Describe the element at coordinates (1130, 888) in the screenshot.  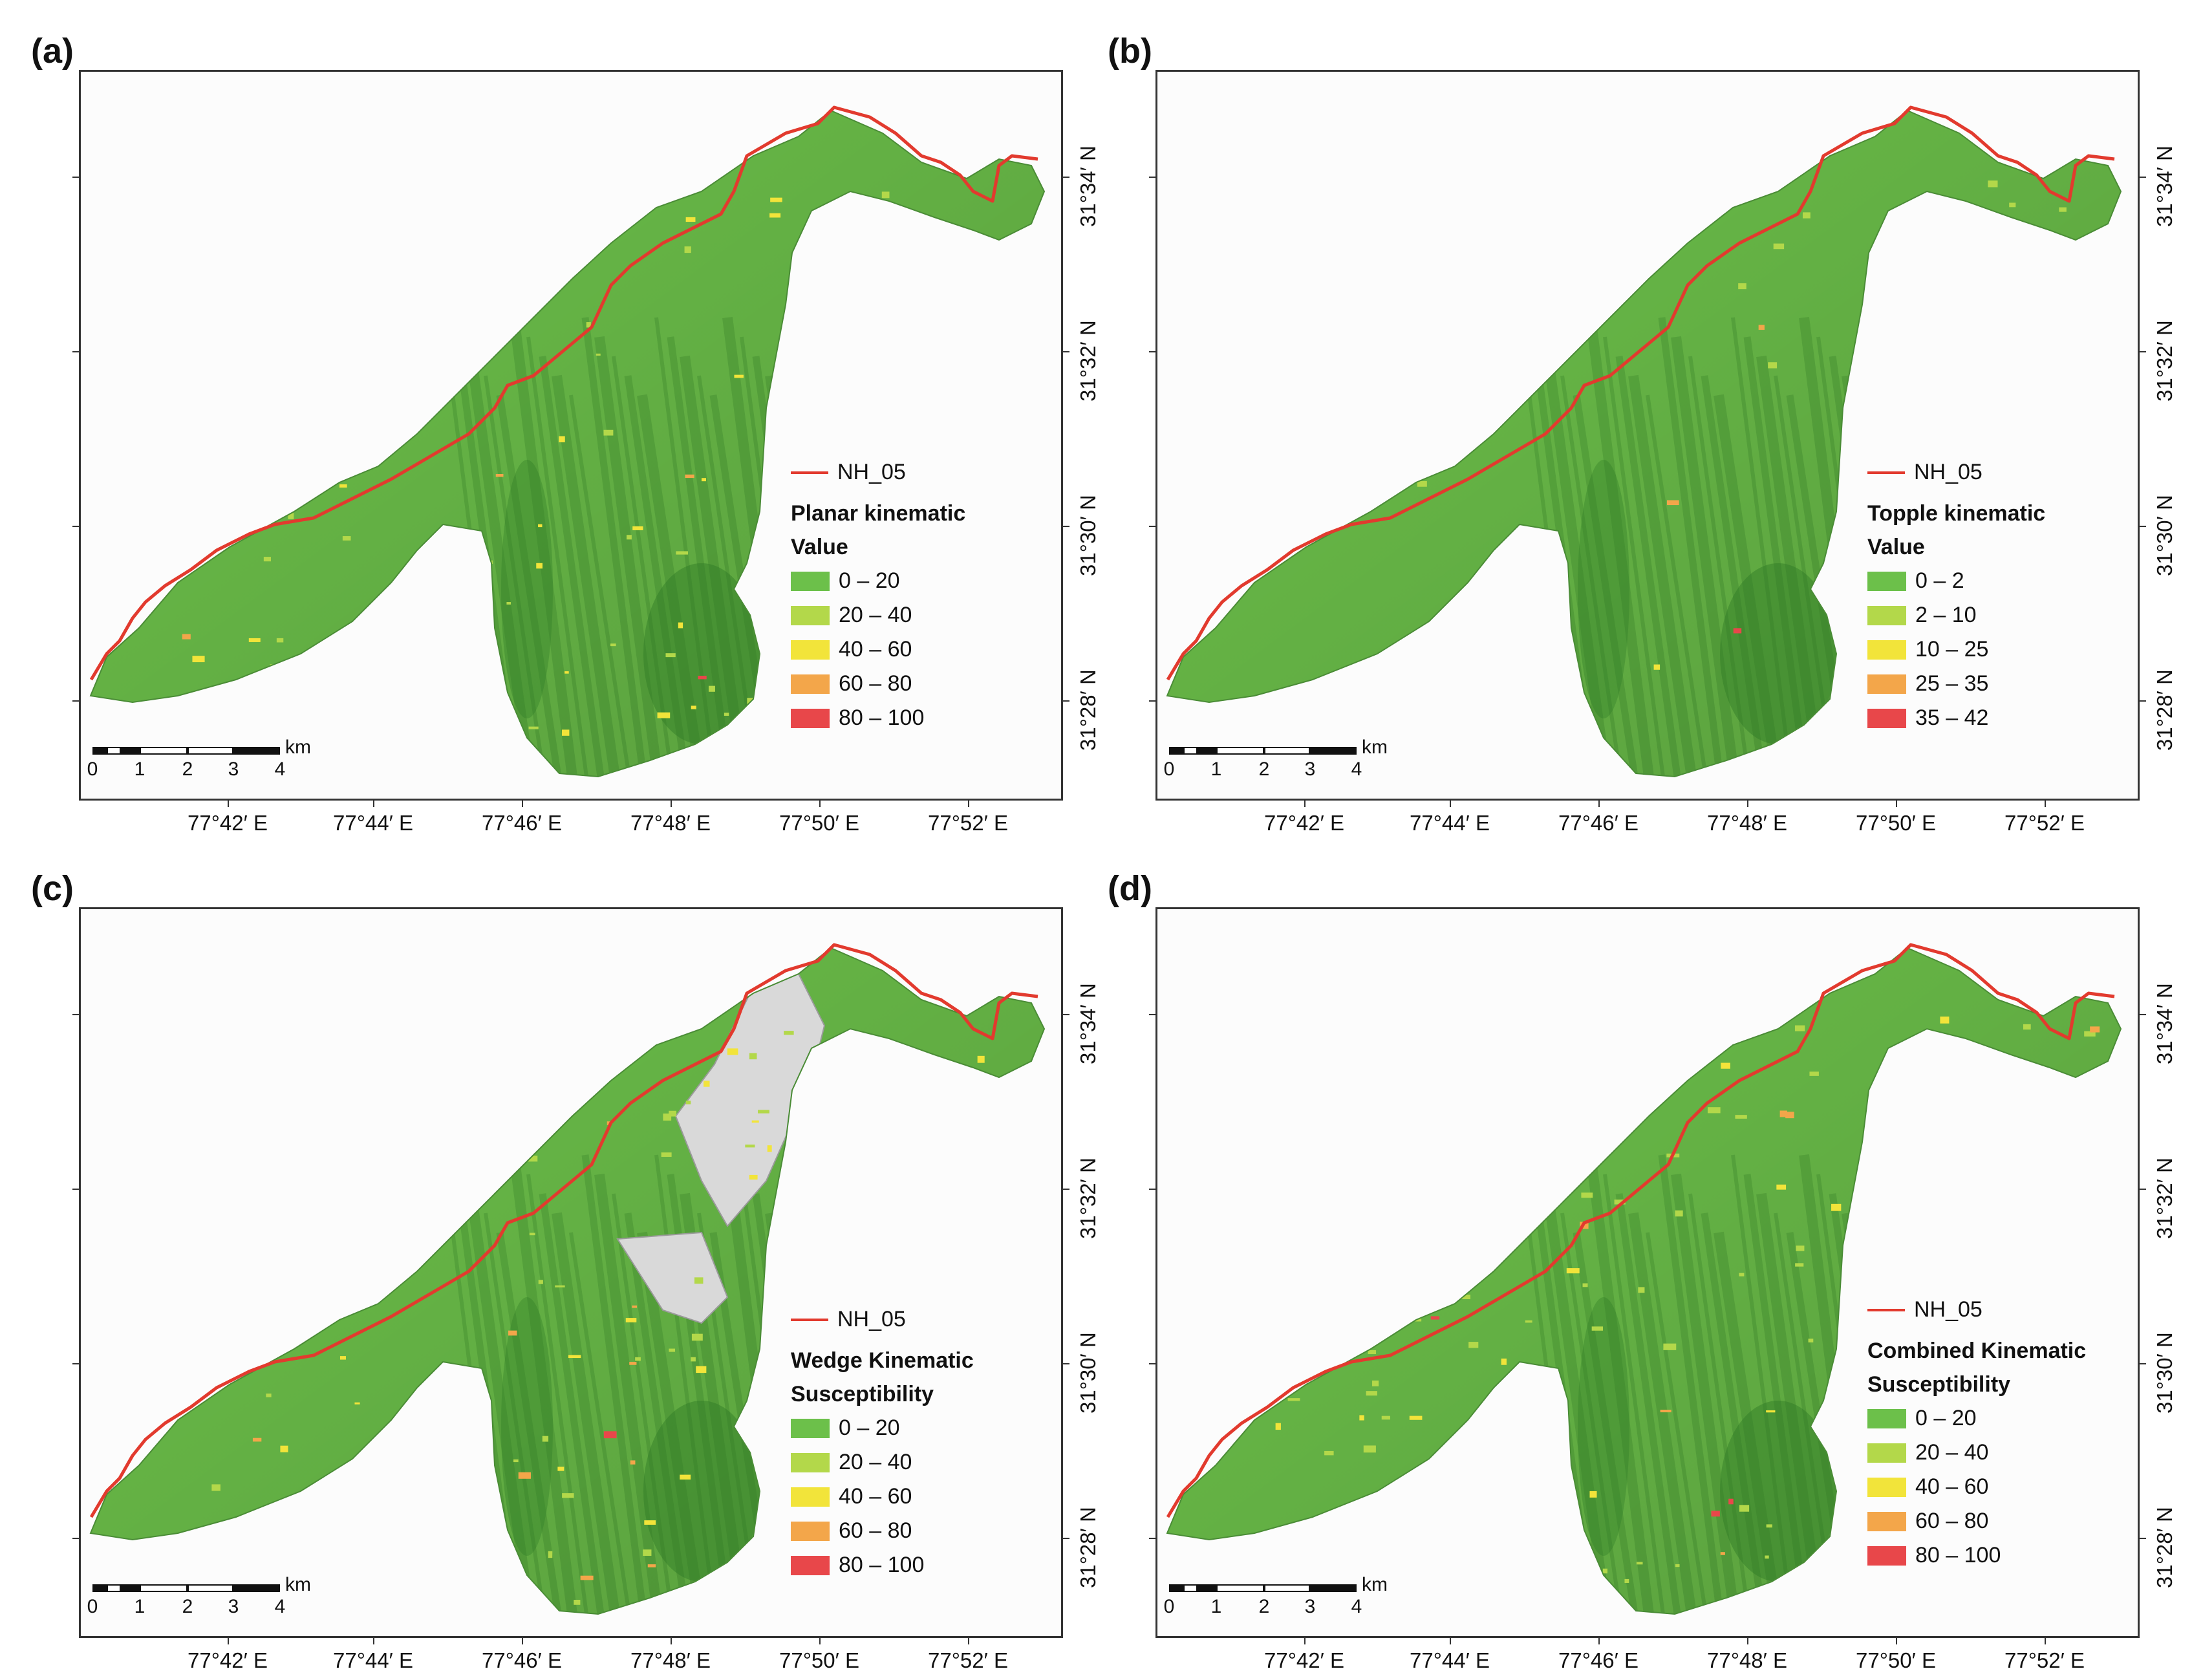
I see `panel-label: (d)` at that location.